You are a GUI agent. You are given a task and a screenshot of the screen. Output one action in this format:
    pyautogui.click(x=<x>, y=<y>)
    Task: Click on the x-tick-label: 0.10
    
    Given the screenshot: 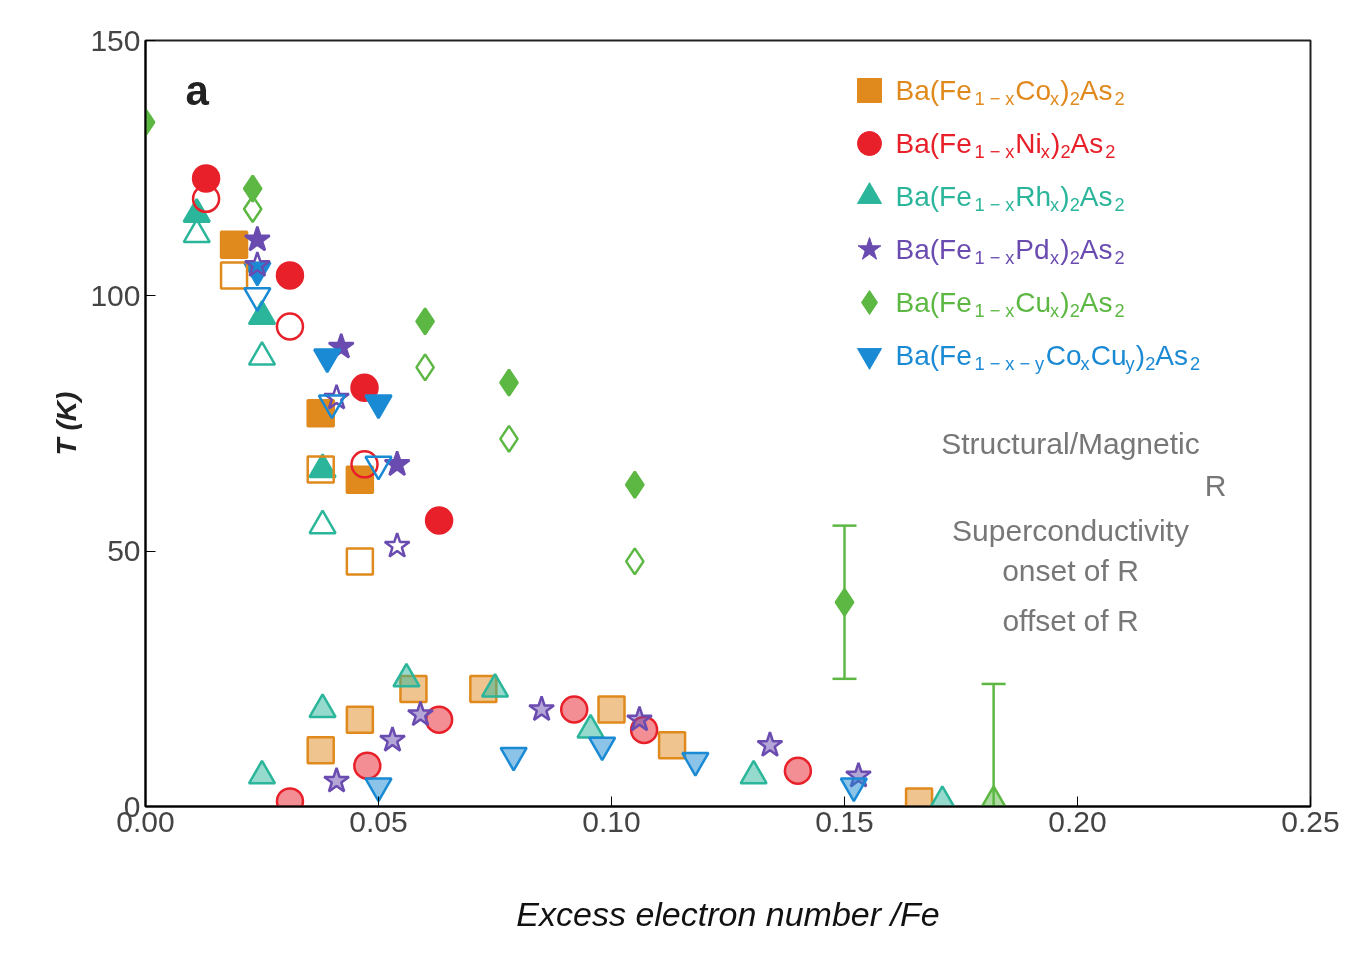 What is the action you would take?
    pyautogui.click(x=611, y=821)
    